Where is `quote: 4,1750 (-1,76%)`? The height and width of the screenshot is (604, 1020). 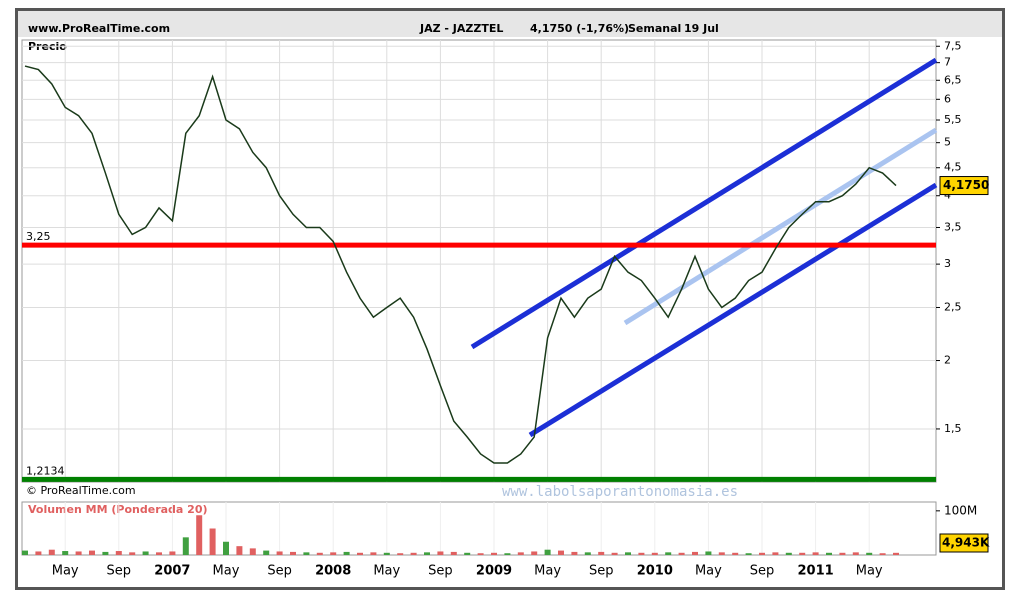 quote: 4,1750 (-1,76%) is located at coordinates (579, 28).